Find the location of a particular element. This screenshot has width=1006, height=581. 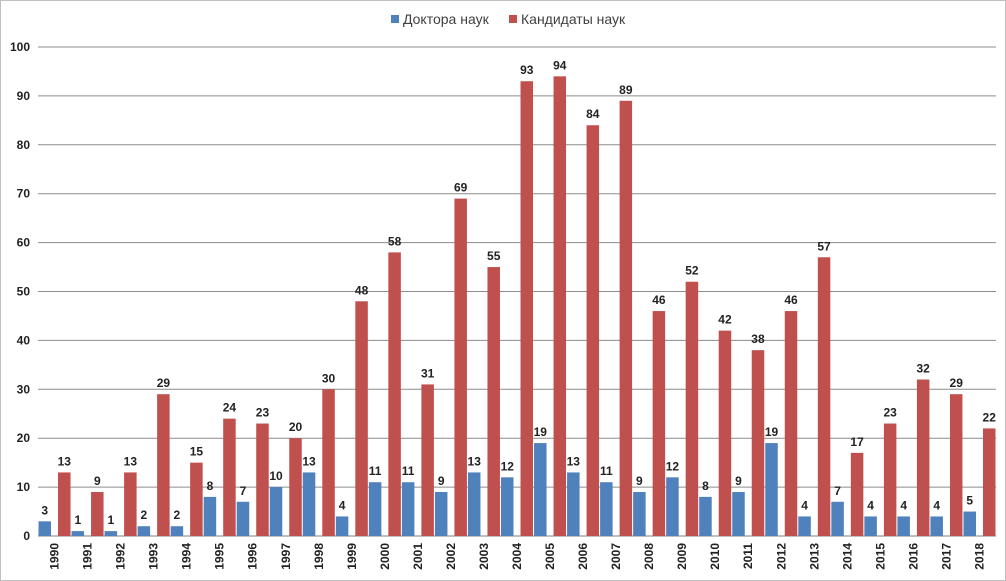

data-label-candidates: 20 is located at coordinates (296, 427).